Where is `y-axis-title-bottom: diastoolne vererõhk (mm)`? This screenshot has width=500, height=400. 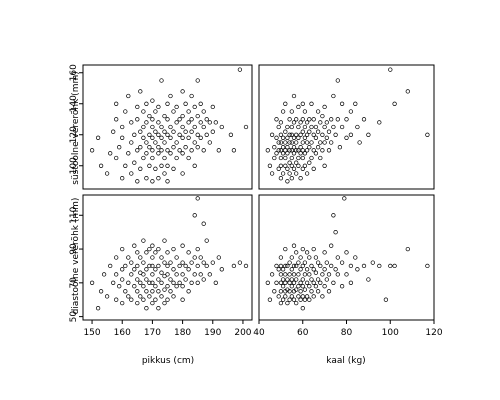
y-axis-title-bottom: diastoolne vererõhk (mm) is located at coordinates (76, 256).